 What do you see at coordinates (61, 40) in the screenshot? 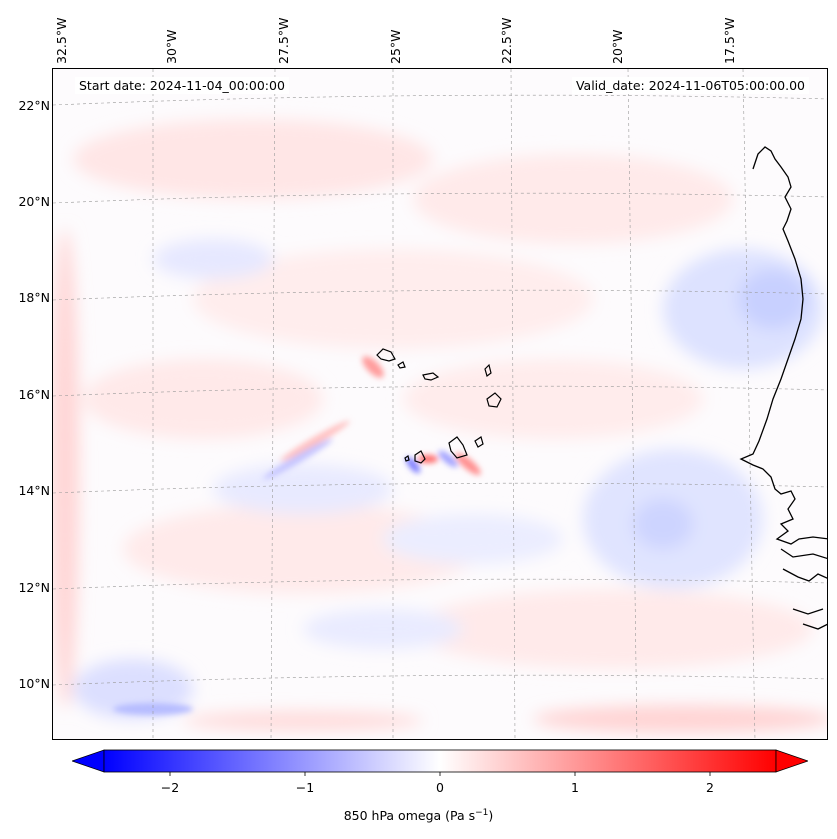
I see `lon-label-32-5w: 32.5°W` at bounding box center [61, 40].